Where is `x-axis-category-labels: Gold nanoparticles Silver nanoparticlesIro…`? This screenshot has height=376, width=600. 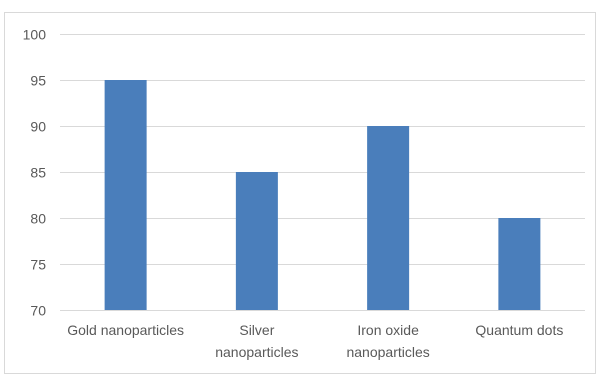
x-axis-category-labels: Gold nanoparticles Silver nanoparticlesIro… is located at coordinates (315, 341).